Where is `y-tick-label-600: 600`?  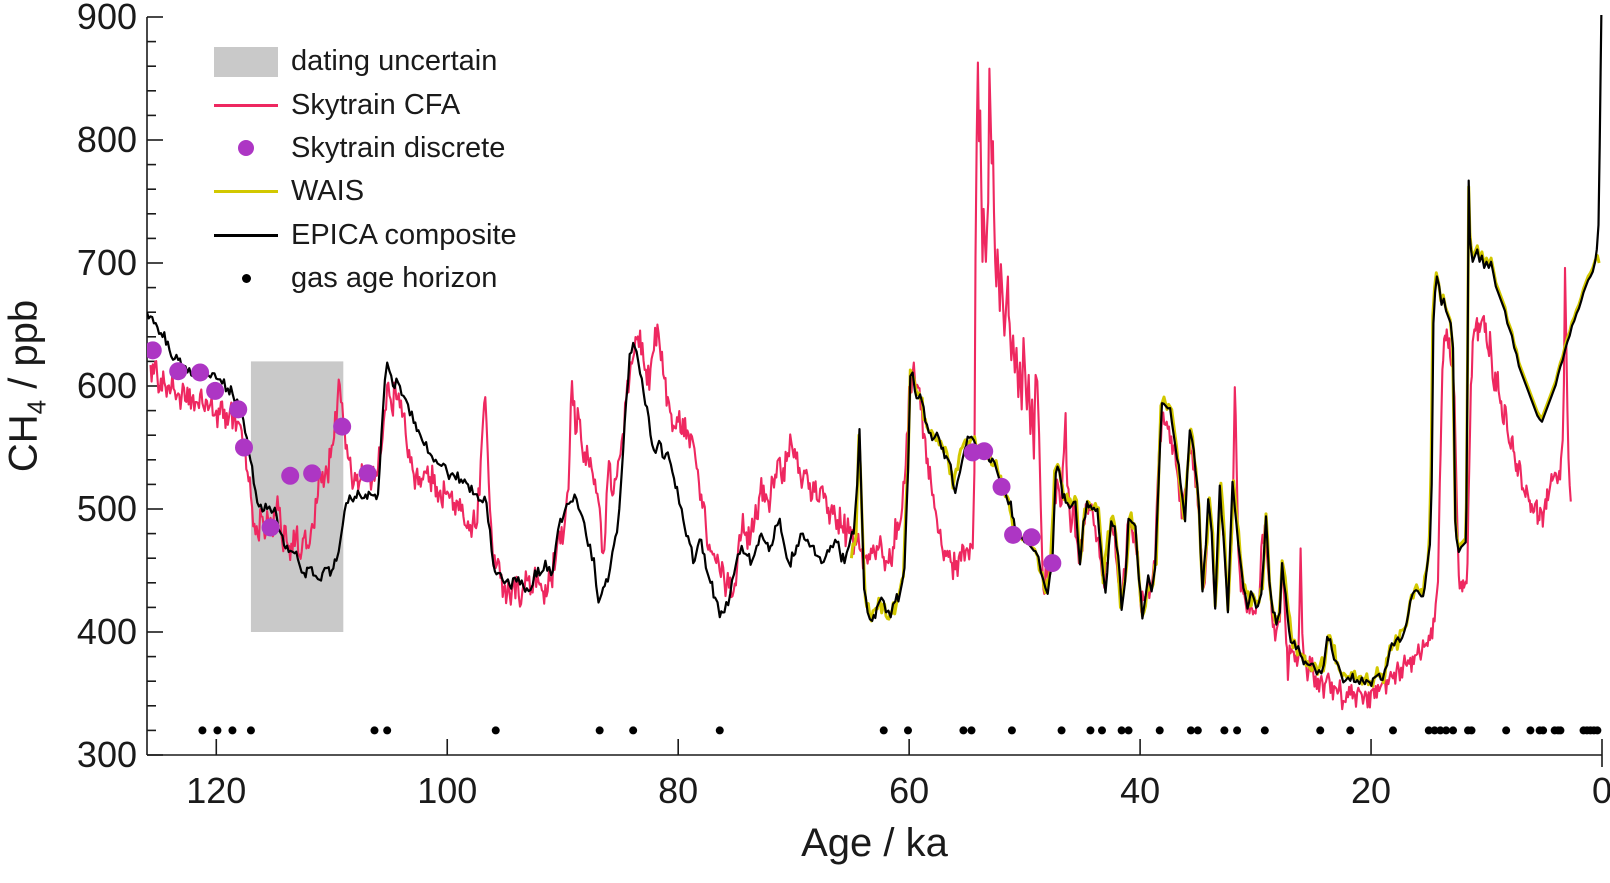 y-tick-label-600: 600 is located at coordinates (107, 385).